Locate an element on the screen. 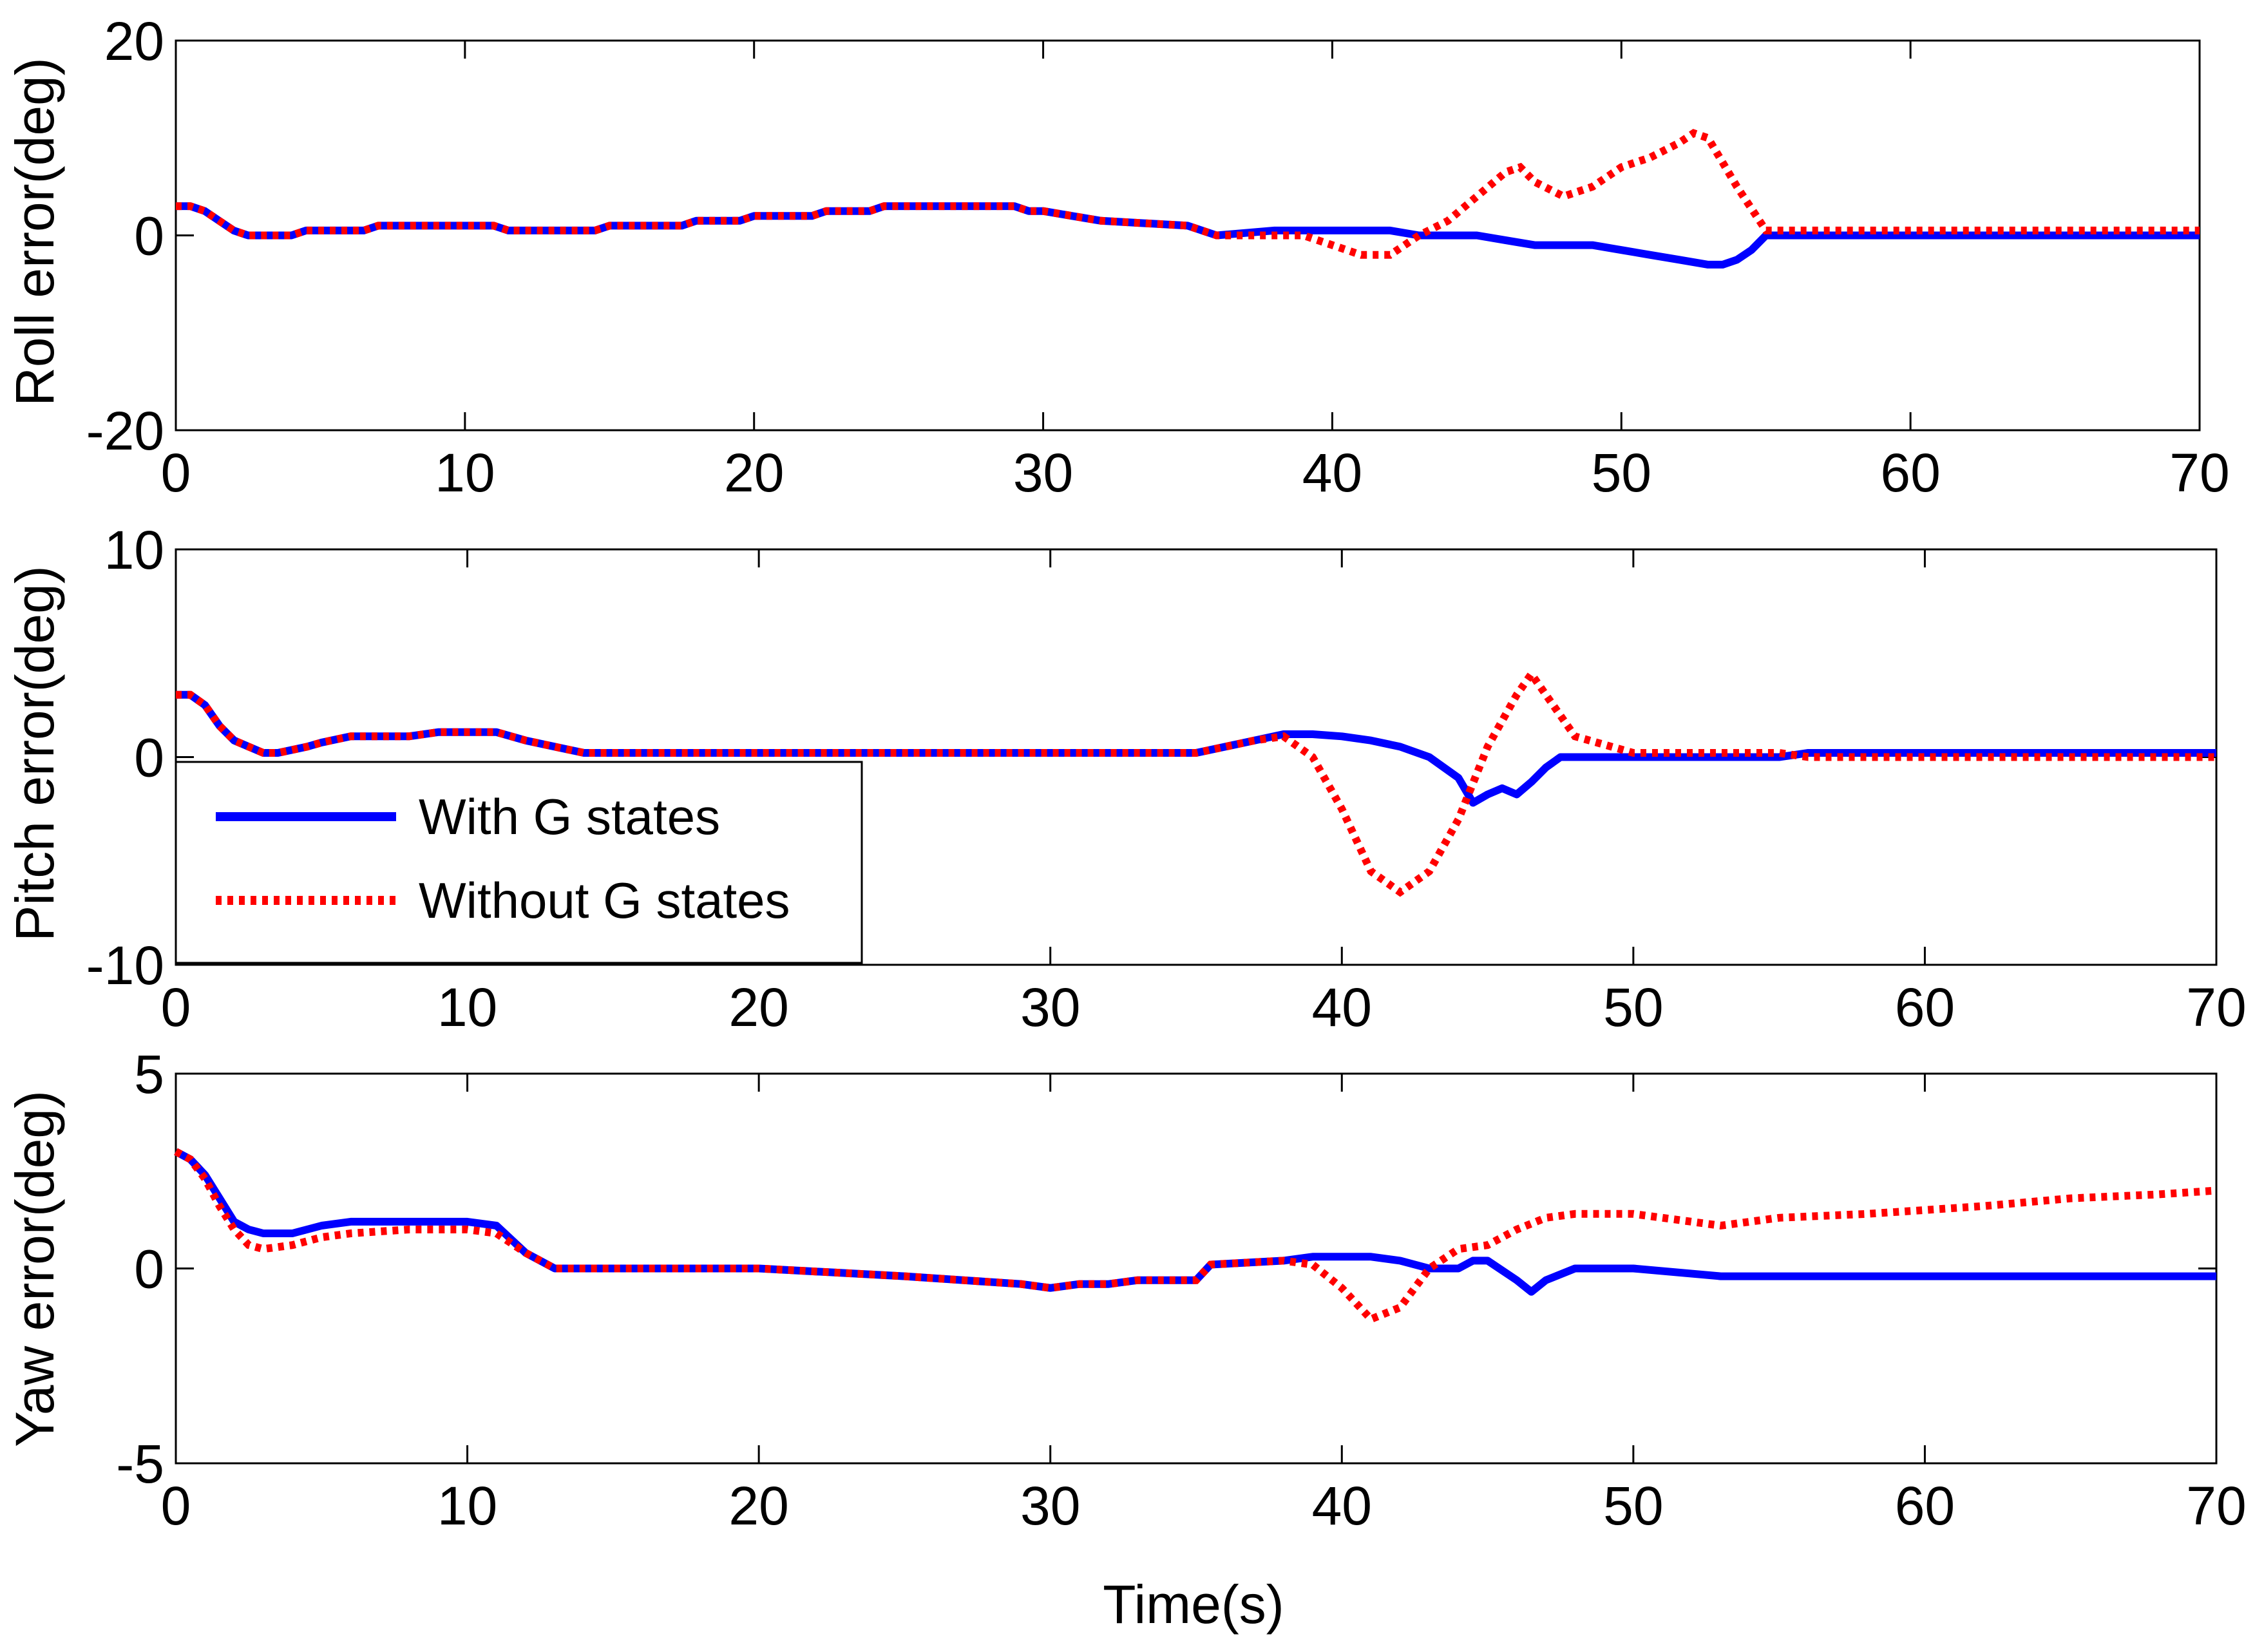  roll-xtick-label: 70 is located at coordinates (2199, 472).